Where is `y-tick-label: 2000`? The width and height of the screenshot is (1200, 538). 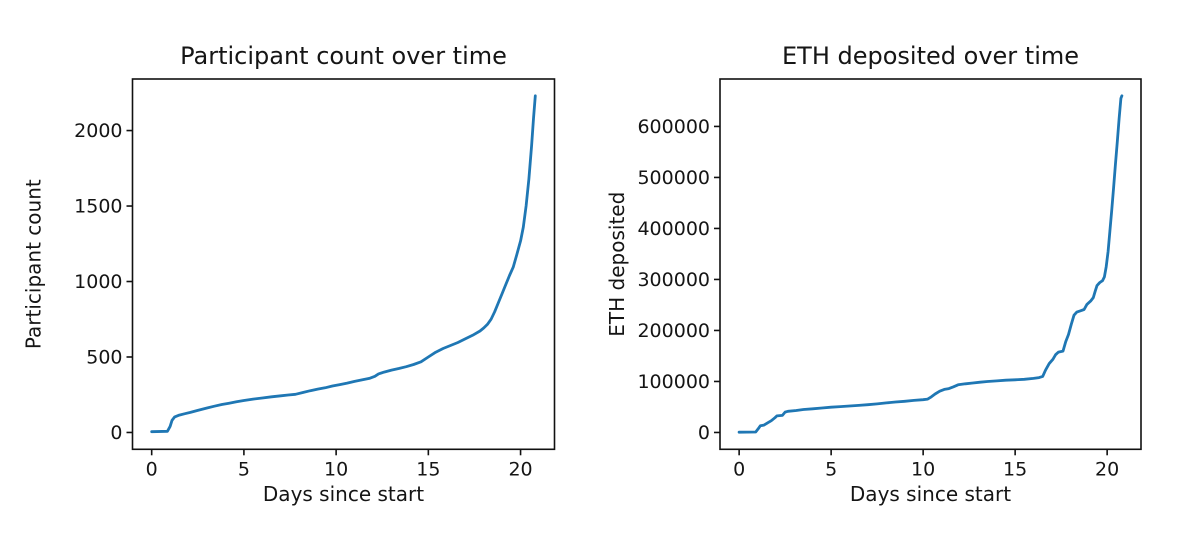 y-tick-label: 2000 is located at coordinates (98, 131).